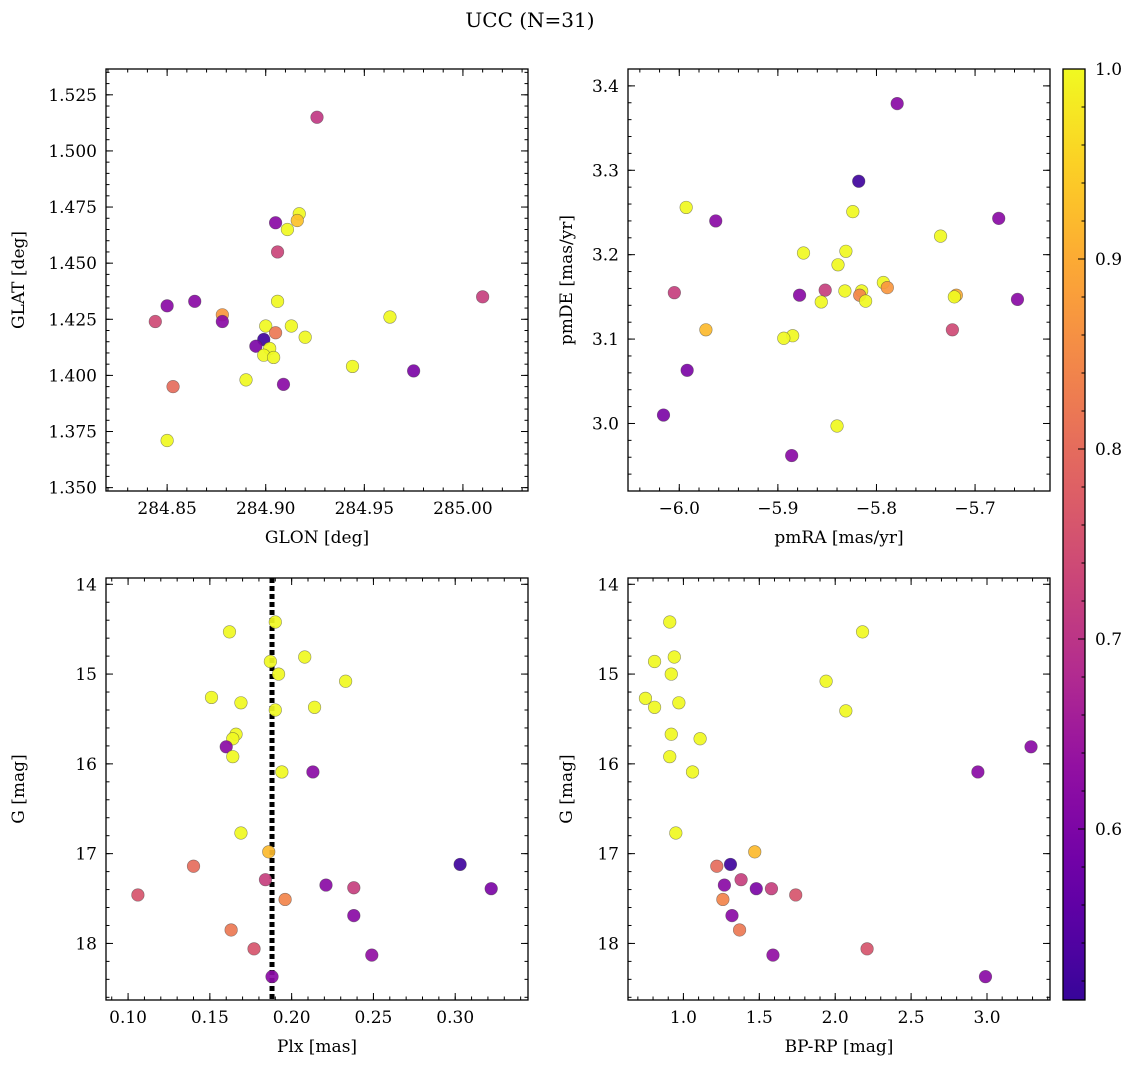 This screenshot has height=1072, width=1136. I want to click on y-axis-label: G [mag], so click(19, 788).